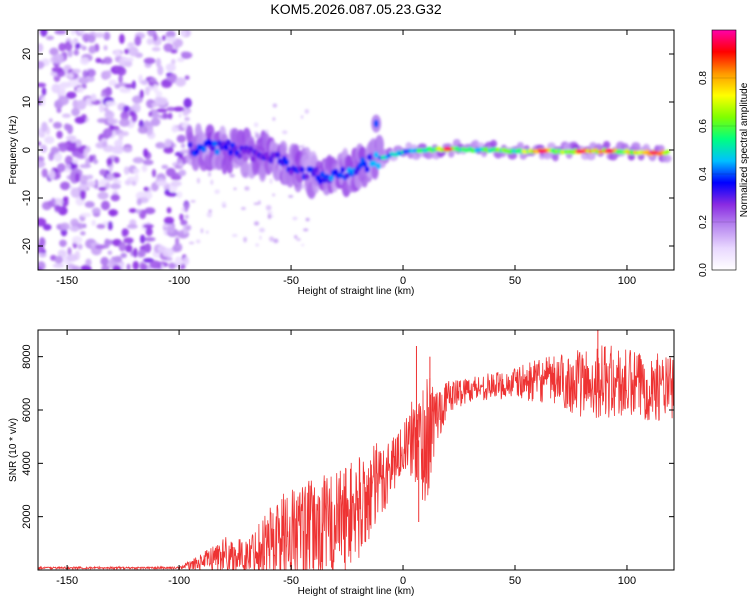 This screenshot has height=600, width=750. What do you see at coordinates (724, 150) in the screenshot?
I see `colorbar-frame` at bounding box center [724, 150].